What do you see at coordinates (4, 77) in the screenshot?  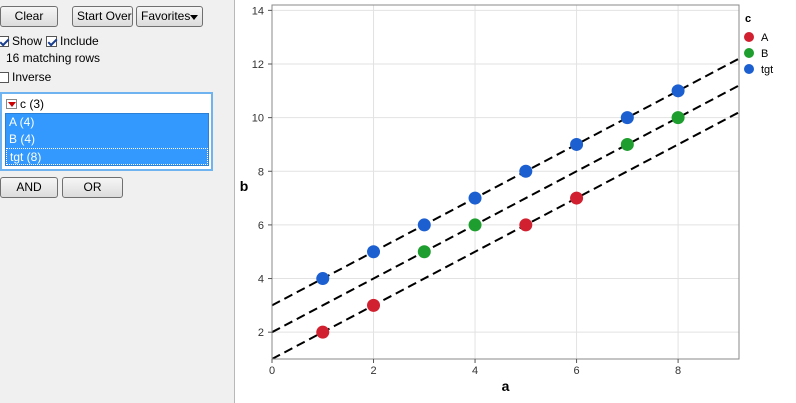 I see `inverse-checkbox` at bounding box center [4, 77].